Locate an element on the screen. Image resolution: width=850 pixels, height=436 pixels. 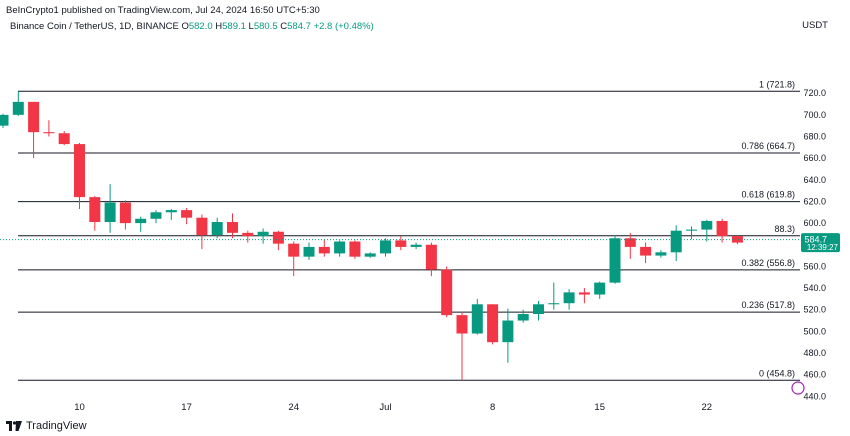
high-value: 589.1 is located at coordinates (234, 26).